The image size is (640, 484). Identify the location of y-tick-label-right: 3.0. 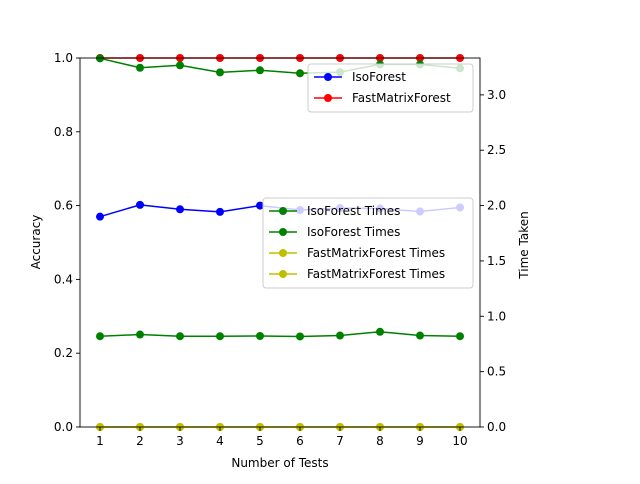
(496, 95).